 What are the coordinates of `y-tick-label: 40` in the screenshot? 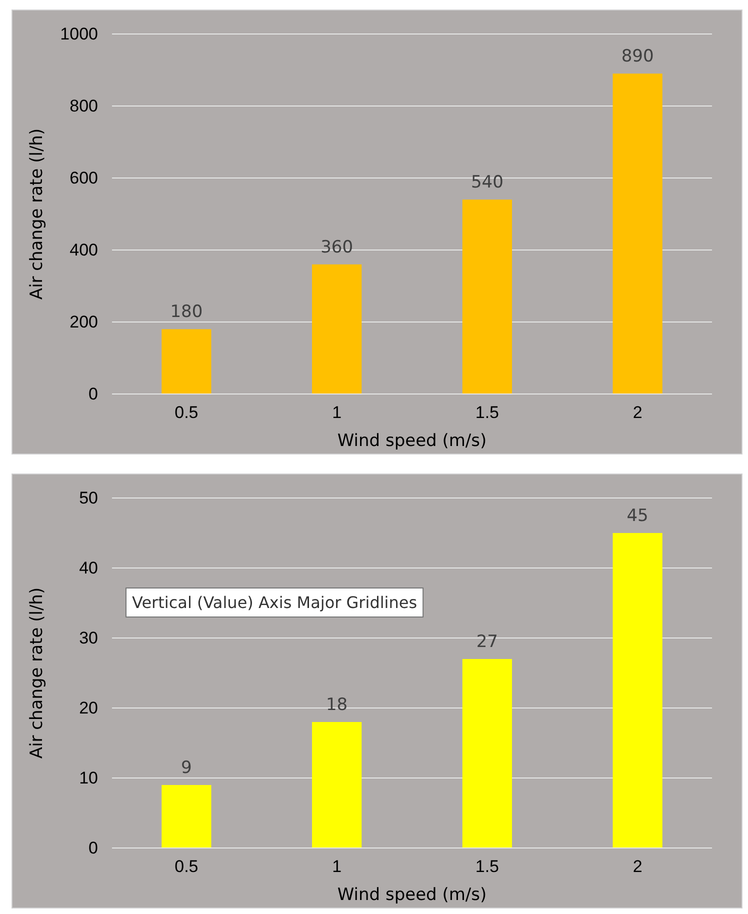 It's located at (88, 568).